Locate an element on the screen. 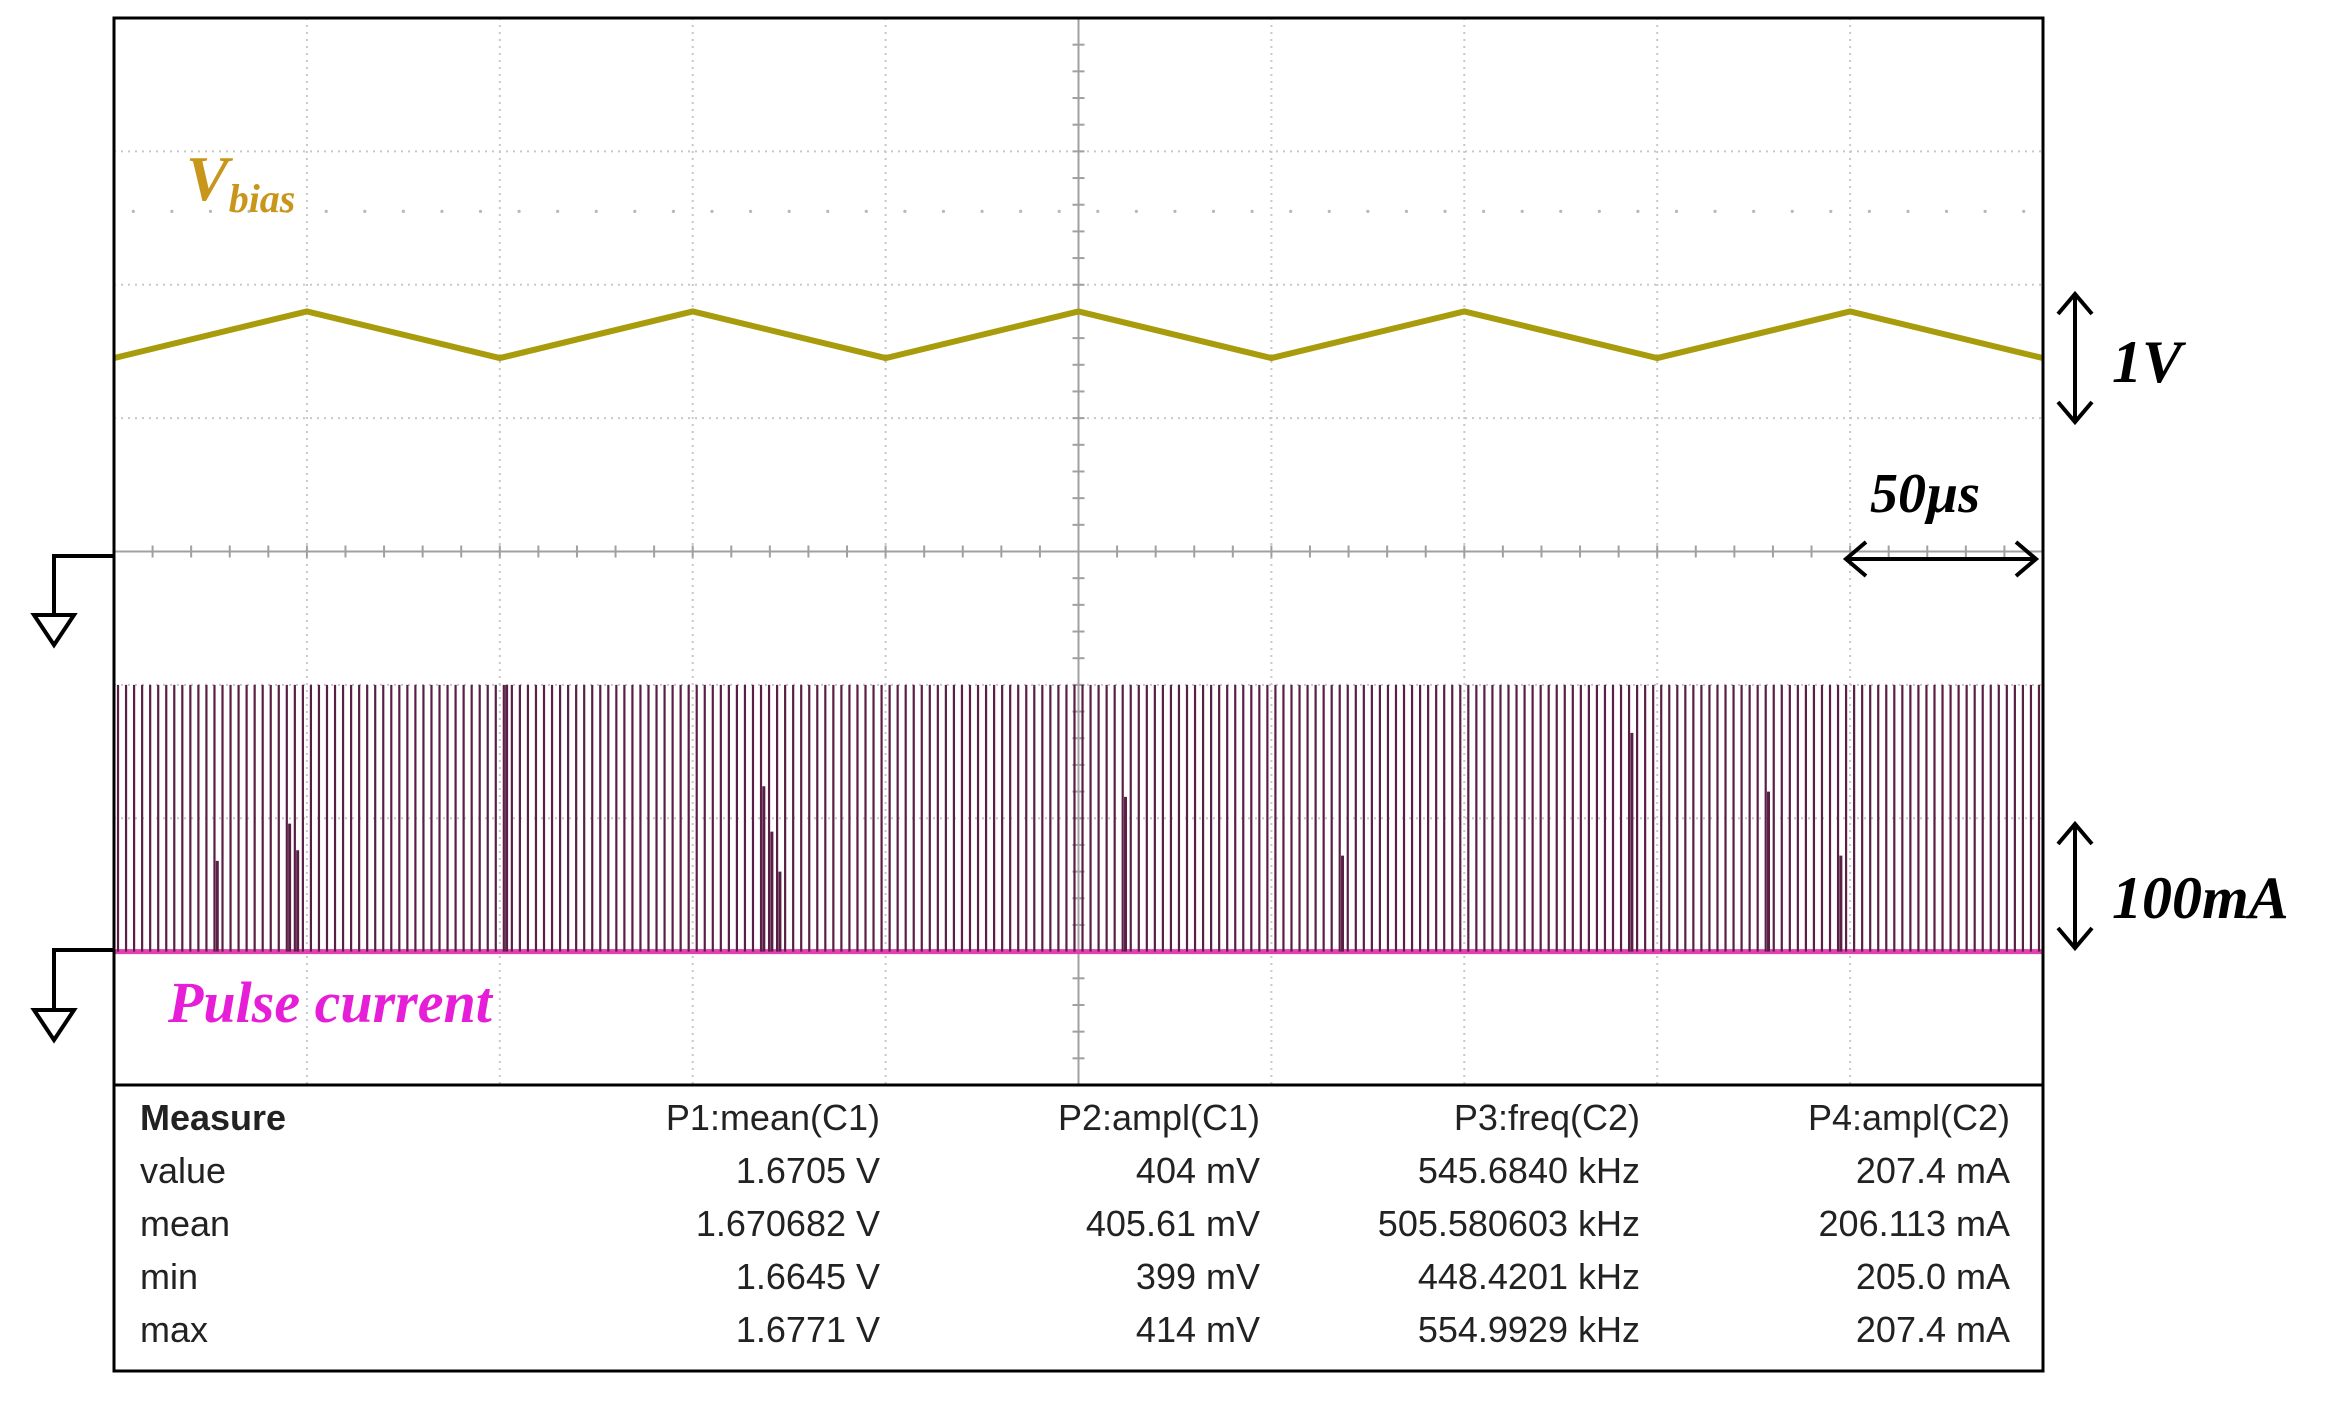 The height and width of the screenshot is (1401, 2343). measure-row-label: min is located at coordinates (169, 1276).